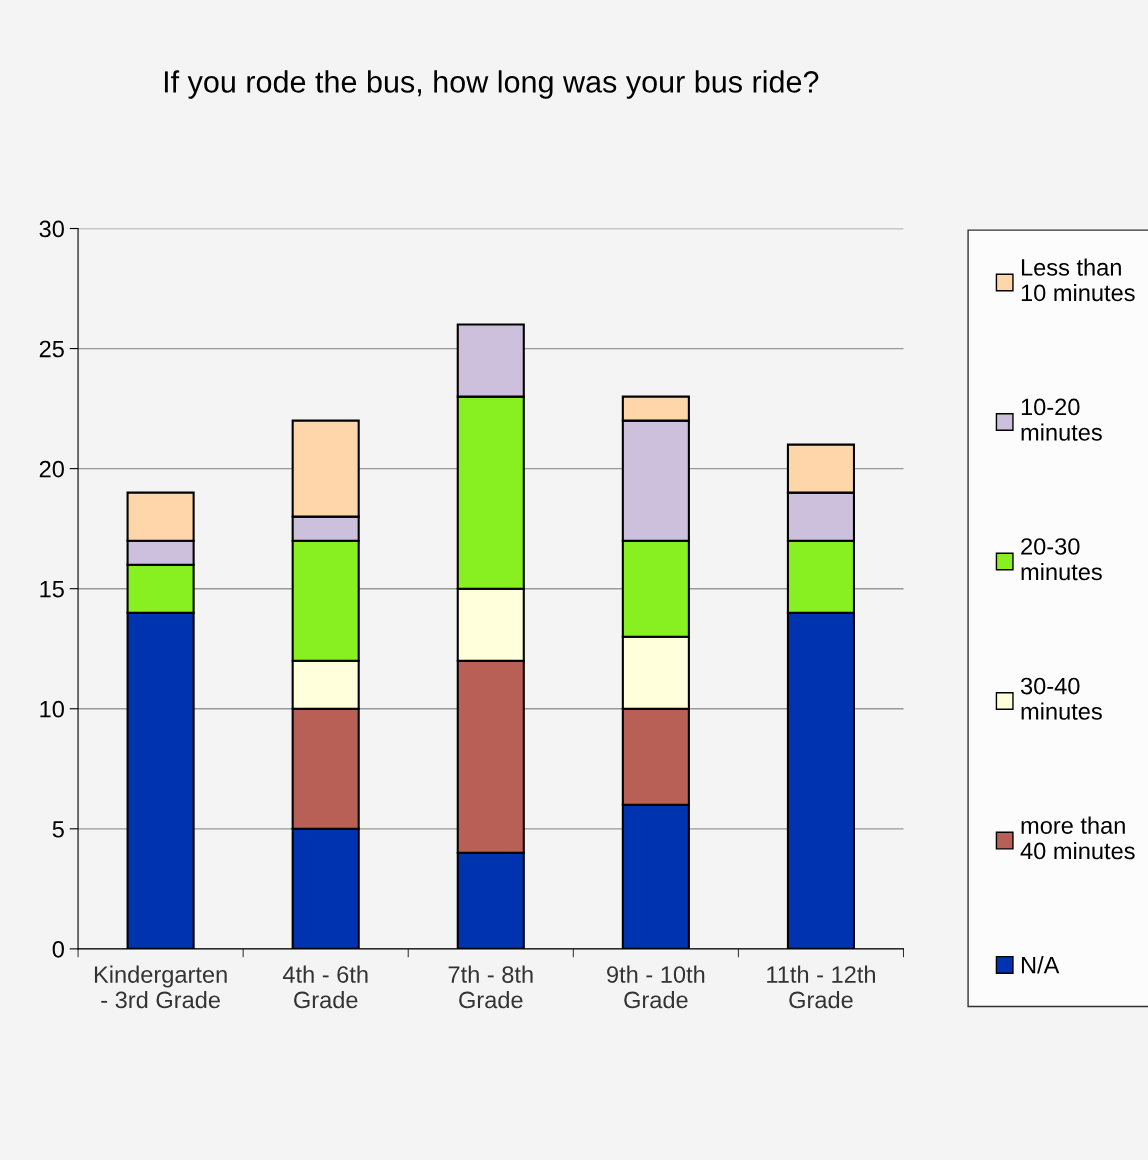 The width and height of the screenshot is (1148, 1160). I want to click on x-tick-label: Kindergarten - 3rd Grade, so click(160, 987).